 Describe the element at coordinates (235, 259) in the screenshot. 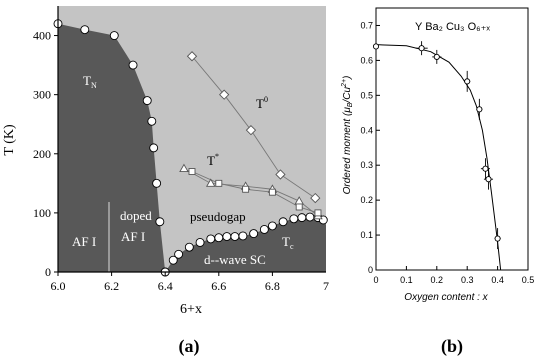

I see `label-dwave: d--wave SC` at that location.